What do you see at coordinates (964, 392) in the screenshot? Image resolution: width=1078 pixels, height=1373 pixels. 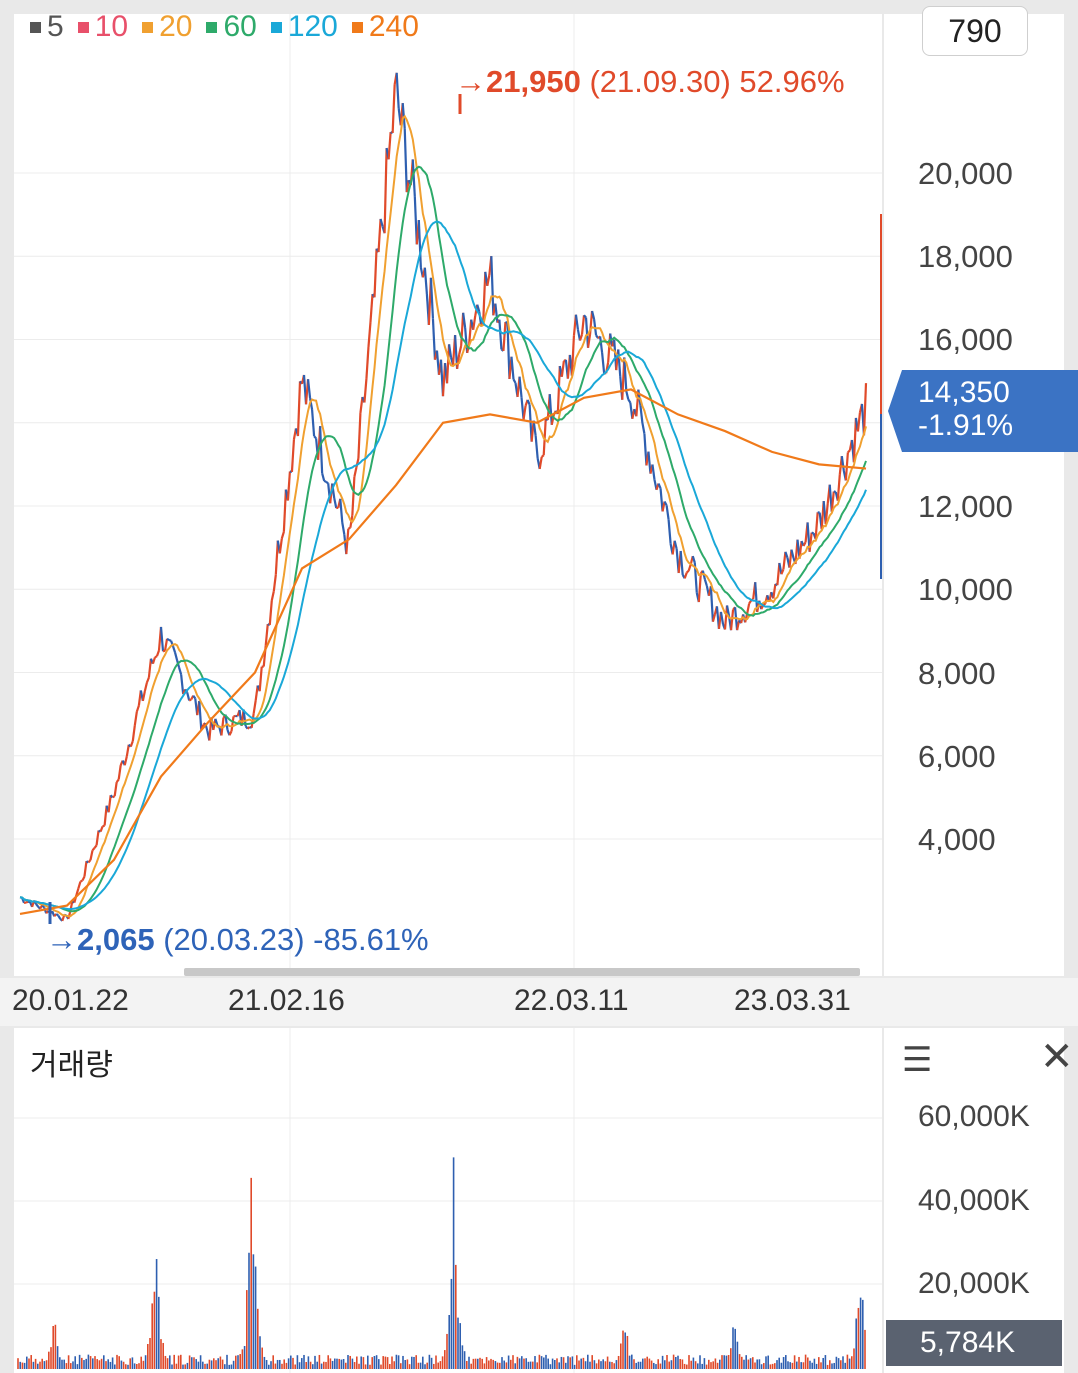 I see `current-price: 14,350` at bounding box center [964, 392].